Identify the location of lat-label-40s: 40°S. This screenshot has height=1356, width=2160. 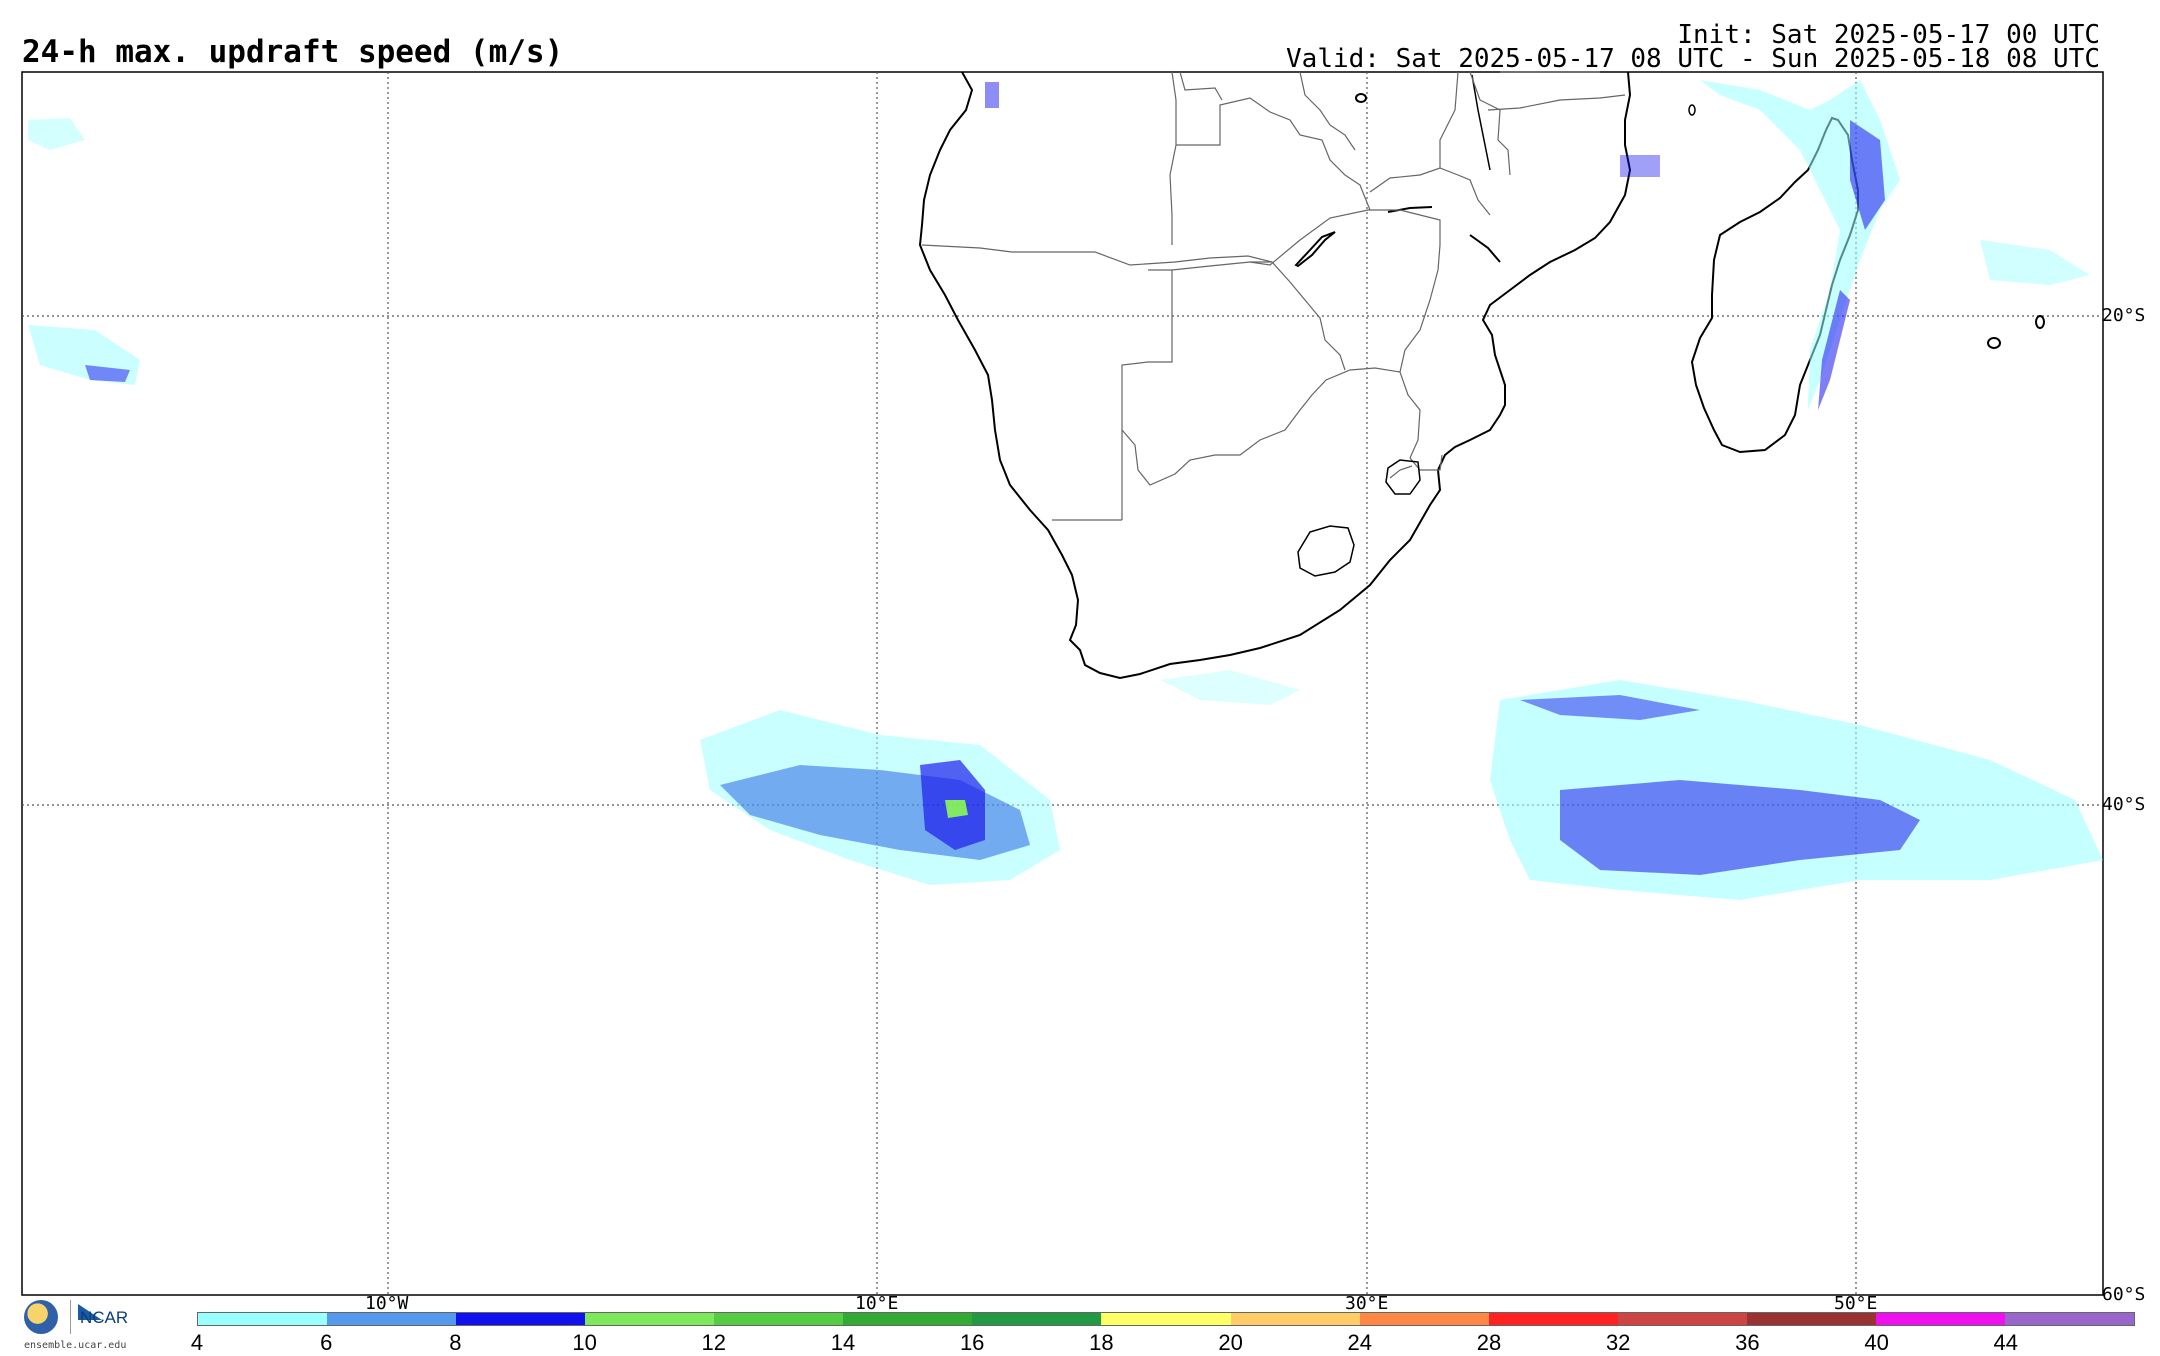
(2124, 804).